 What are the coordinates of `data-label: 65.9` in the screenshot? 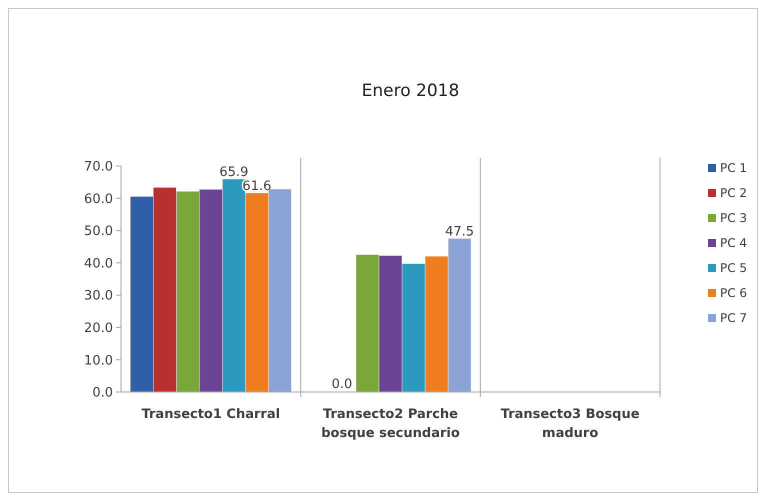 It's located at (233, 172).